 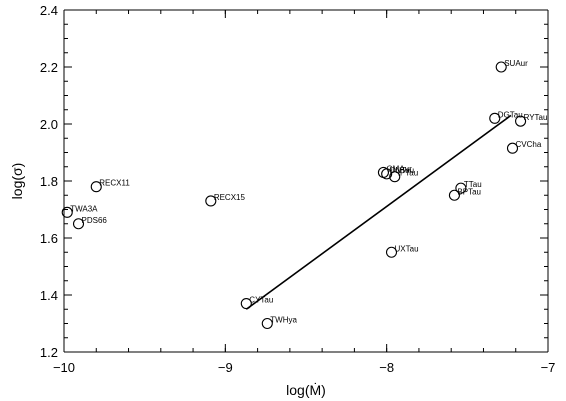 What do you see at coordinates (49, 124) in the screenshot?
I see `y-tick-label: 2.0` at bounding box center [49, 124].